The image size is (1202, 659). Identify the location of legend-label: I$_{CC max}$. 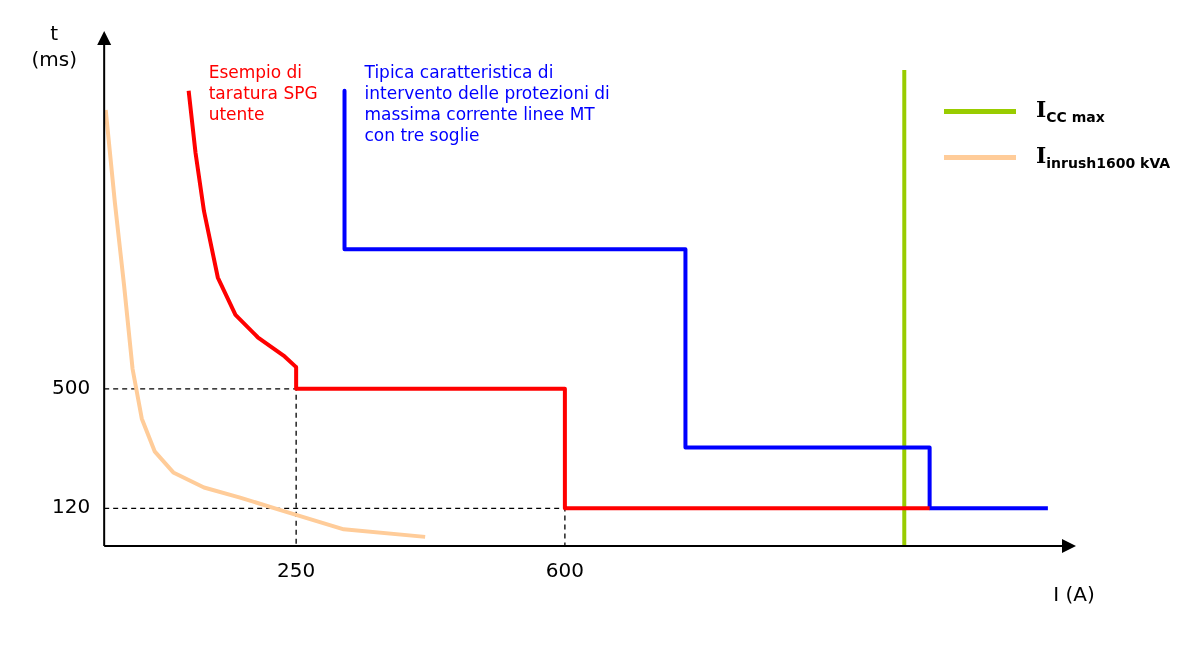
(1070, 111).